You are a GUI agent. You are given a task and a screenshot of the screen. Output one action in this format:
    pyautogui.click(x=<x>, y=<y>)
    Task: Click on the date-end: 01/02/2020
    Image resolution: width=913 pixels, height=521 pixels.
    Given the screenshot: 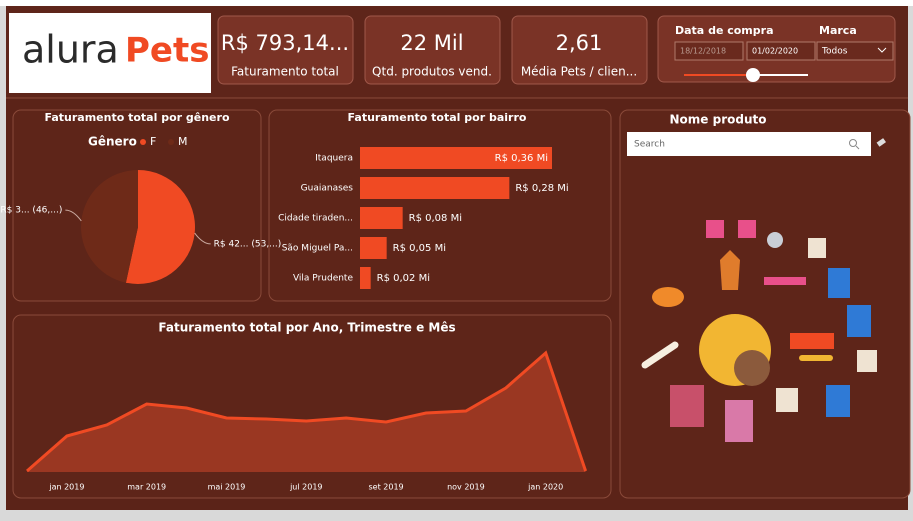 What is the action you would take?
    pyautogui.click(x=775, y=51)
    